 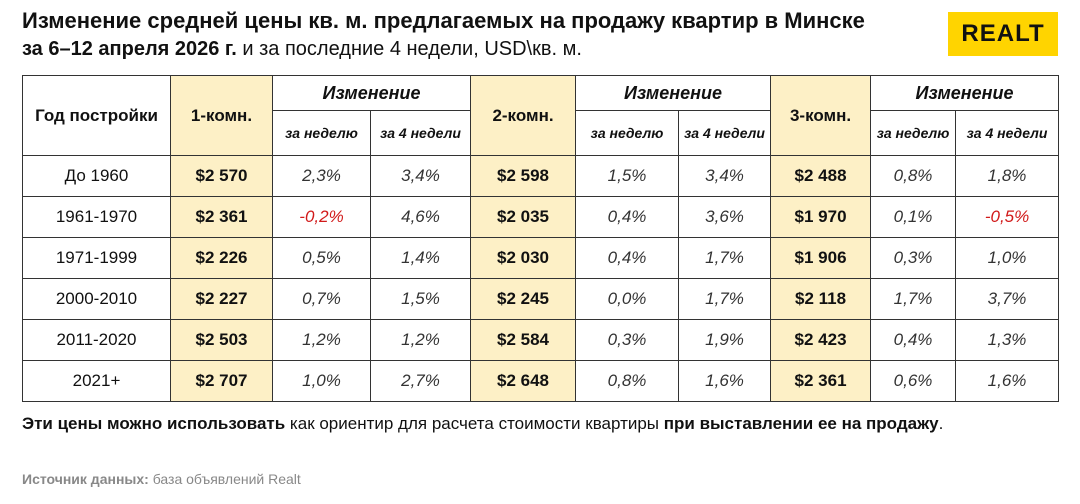 What do you see at coordinates (821, 340) in the screenshot?
I see `price-cell: $2 423` at bounding box center [821, 340].